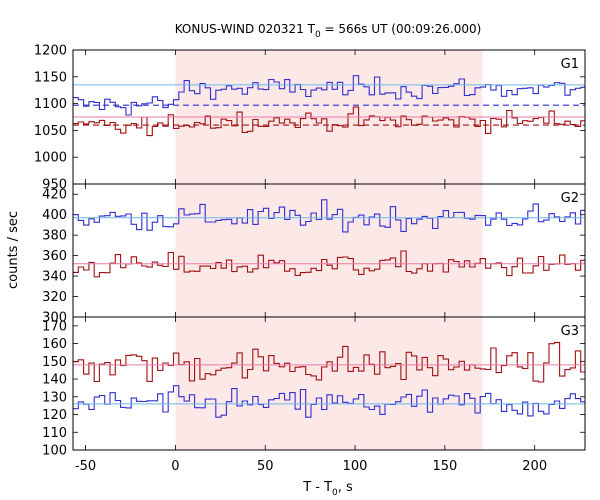 The height and width of the screenshot is (500, 600). Describe the element at coordinates (50, 158) in the screenshot. I see `y-tick-label: 1000` at that location.